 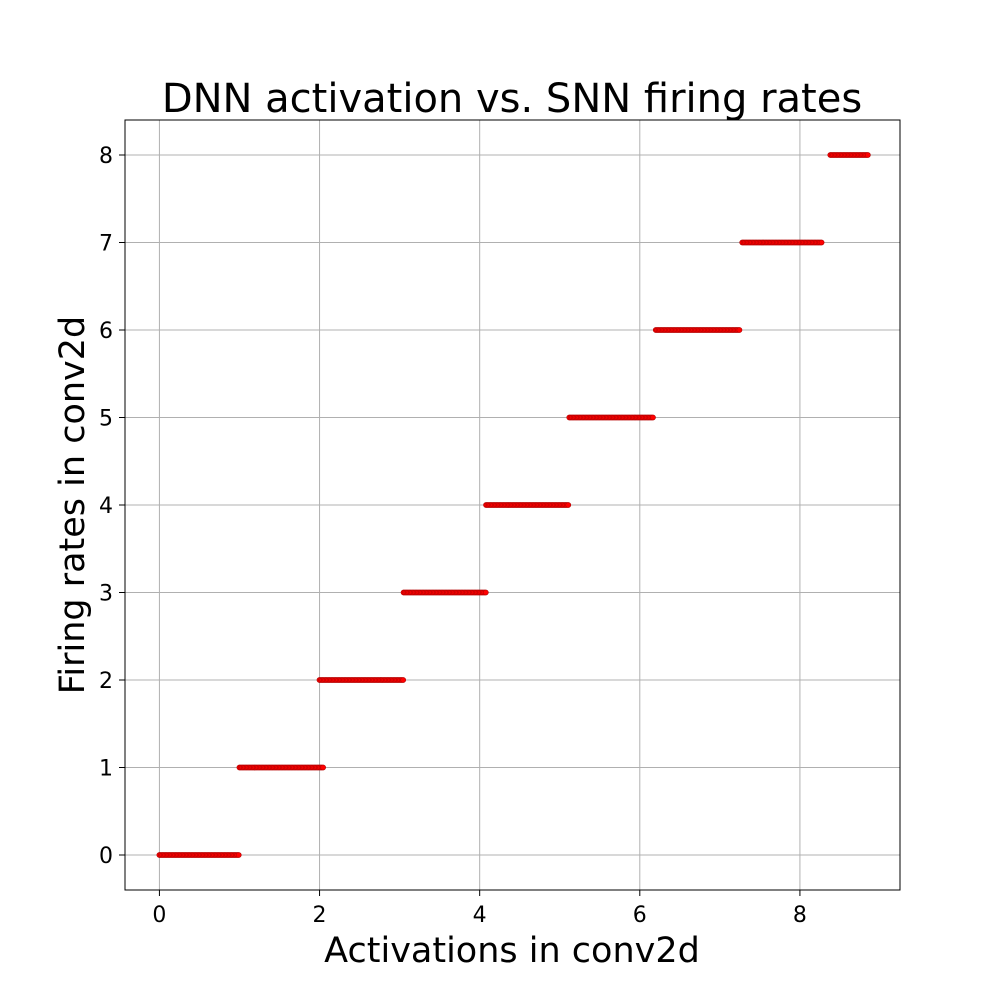 What do you see at coordinates (480, 915) in the screenshot?
I see `x-tick-label: 4` at bounding box center [480, 915].